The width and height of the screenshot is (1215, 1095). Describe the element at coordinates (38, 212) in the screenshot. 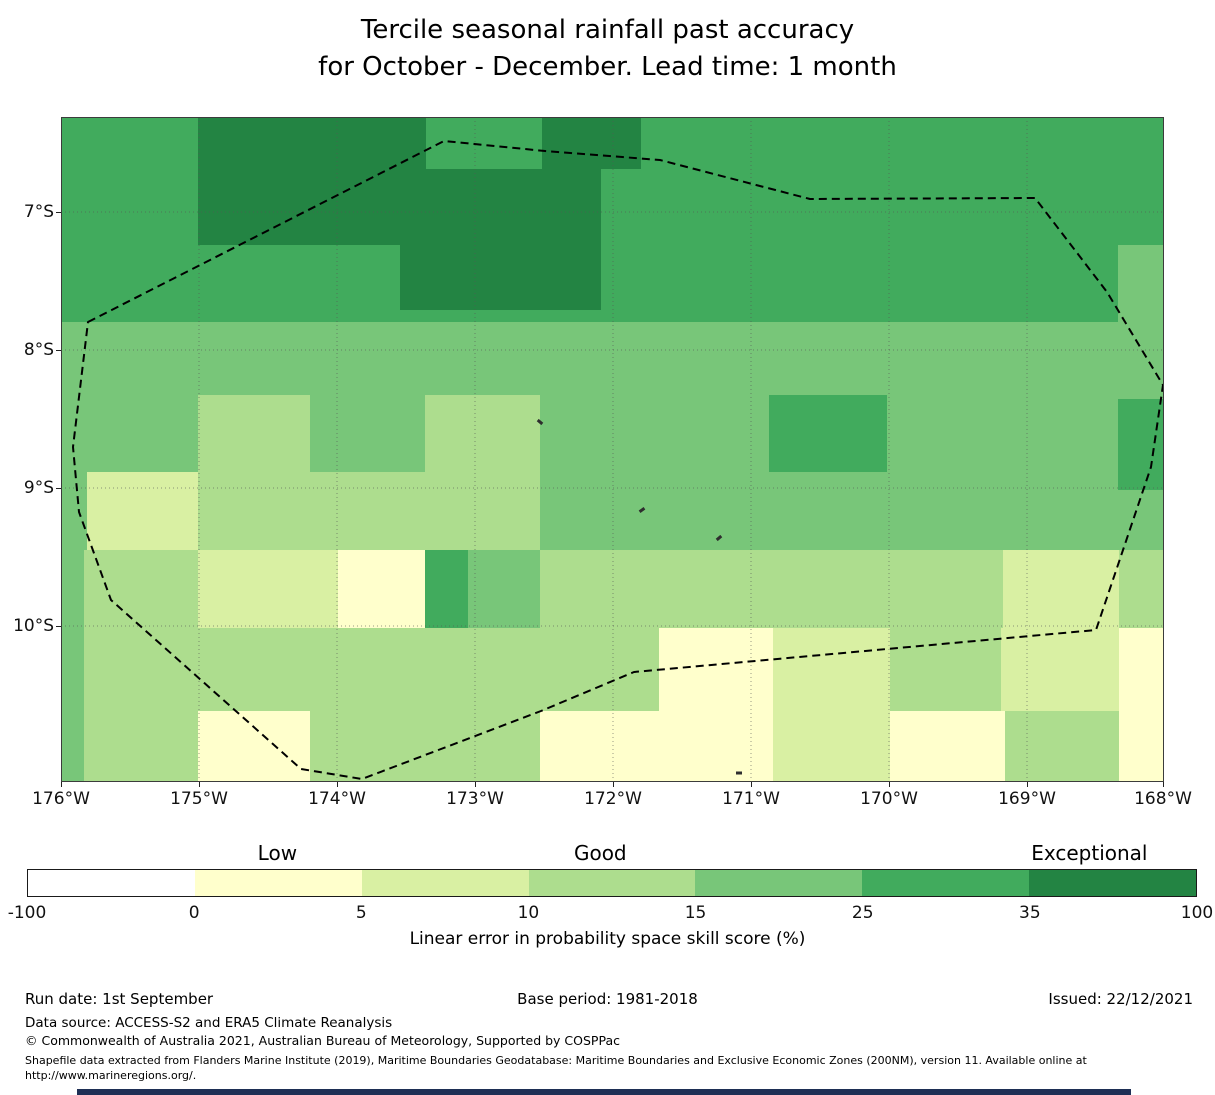

I see `y-tick-label: 7°S` at that location.